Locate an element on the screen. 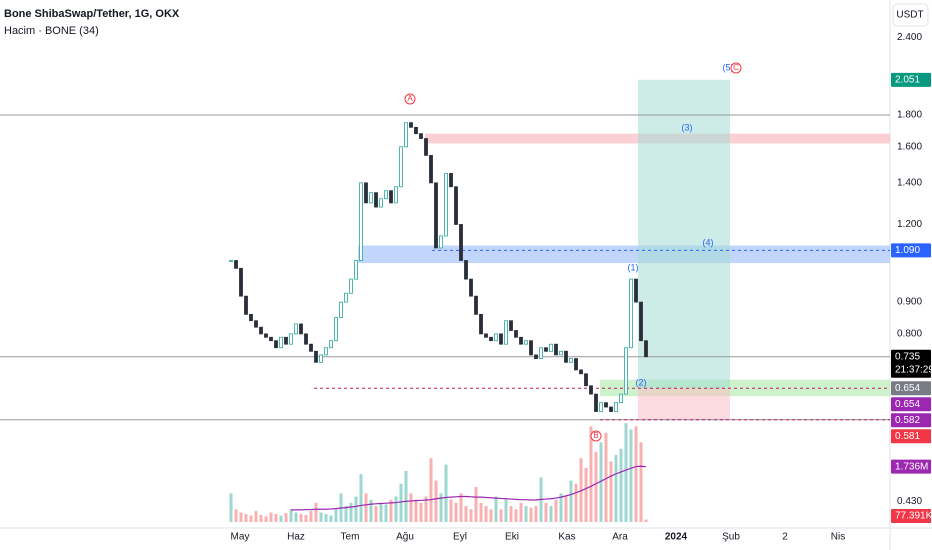 This screenshot has height=550, width=932. price-tag-label: 0.654 is located at coordinates (907, 388).